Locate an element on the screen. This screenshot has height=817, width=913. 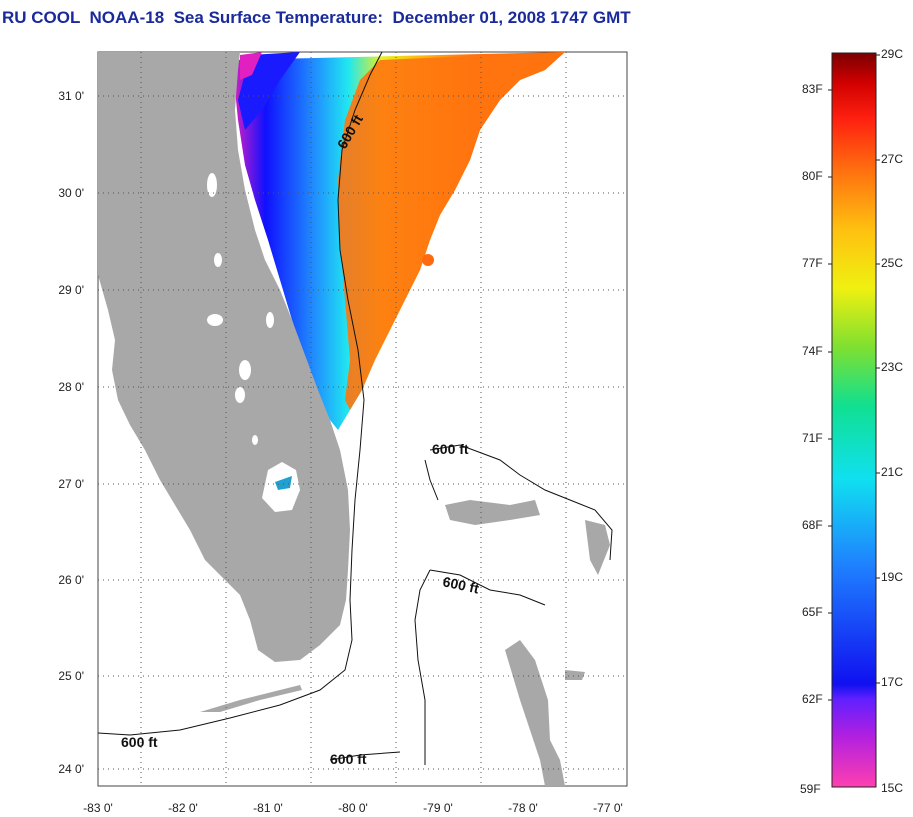
colorbar-label-c: 17C is located at coordinates (892, 682).